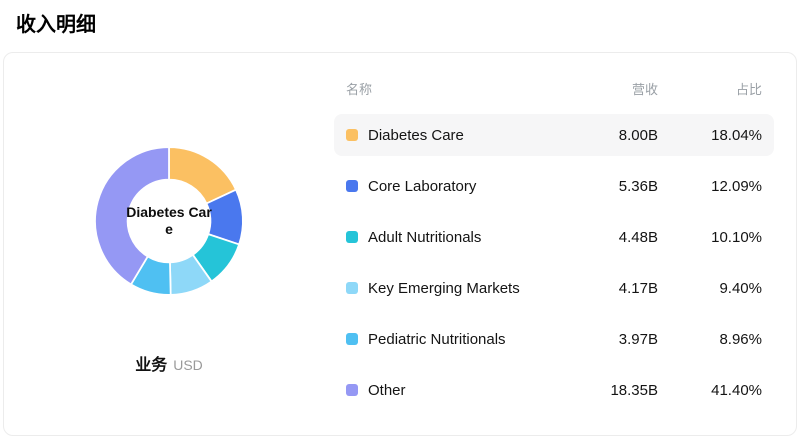  What do you see at coordinates (444, 288) in the screenshot?
I see `row-name: Key Emerging Markets` at bounding box center [444, 288].